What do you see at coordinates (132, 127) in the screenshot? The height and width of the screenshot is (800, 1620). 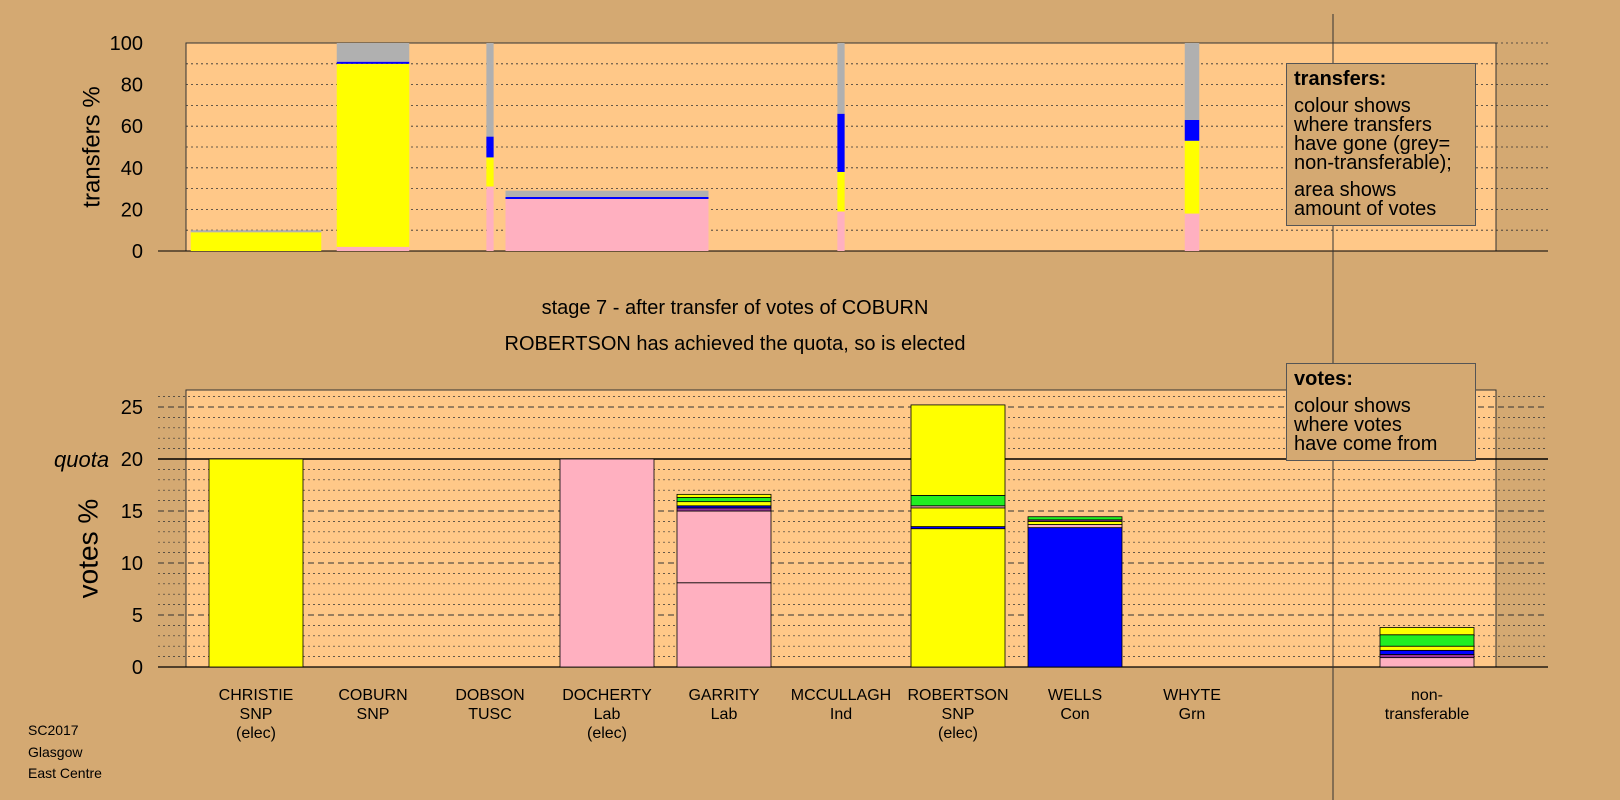 I see `transfers-tick-label: 60` at bounding box center [132, 127].